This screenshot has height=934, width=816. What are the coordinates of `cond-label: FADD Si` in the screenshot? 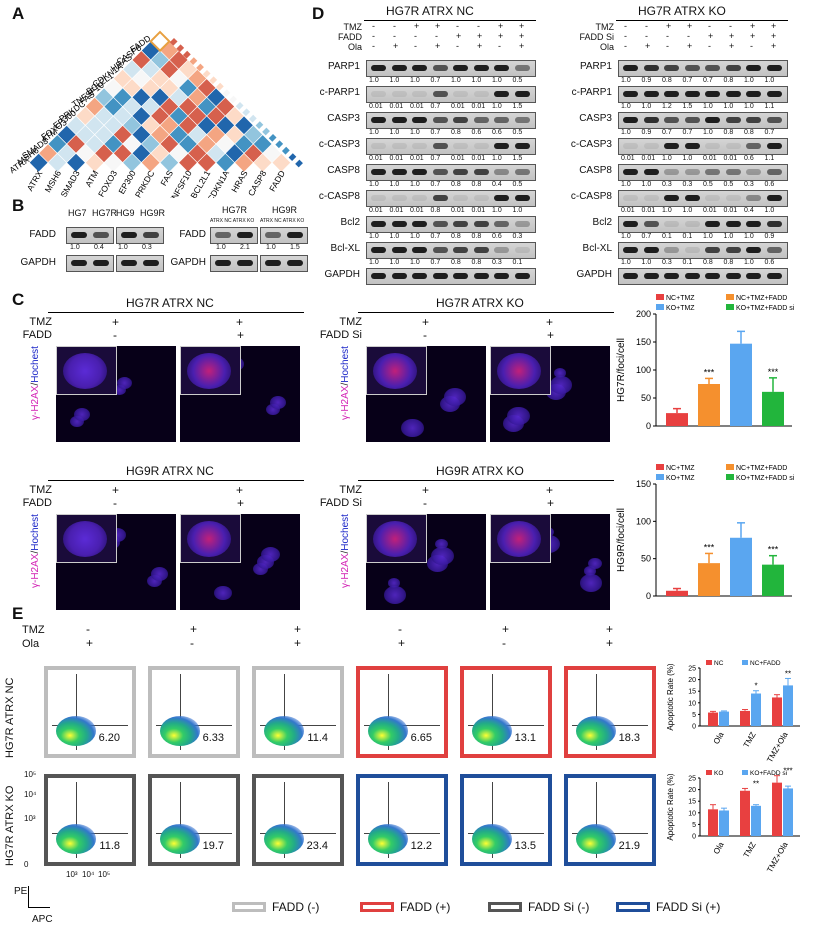 It's located at (596, 37).